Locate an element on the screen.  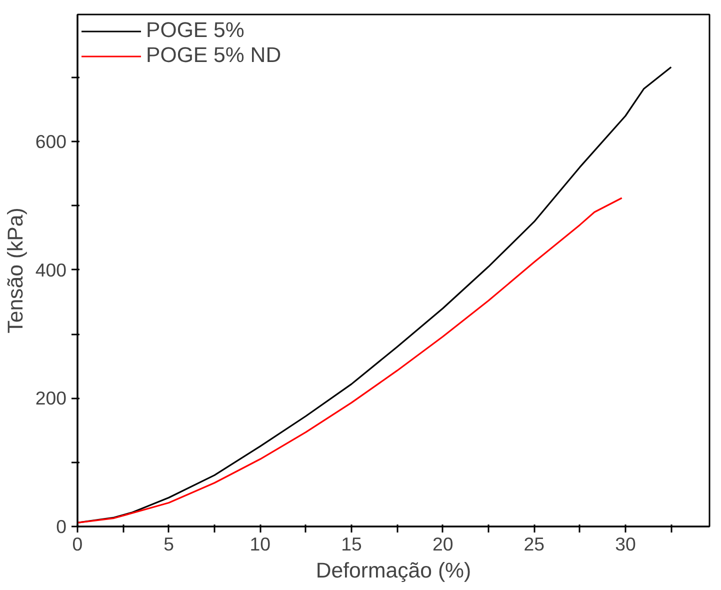
x-tick-label: 5 is located at coordinates (169, 544).